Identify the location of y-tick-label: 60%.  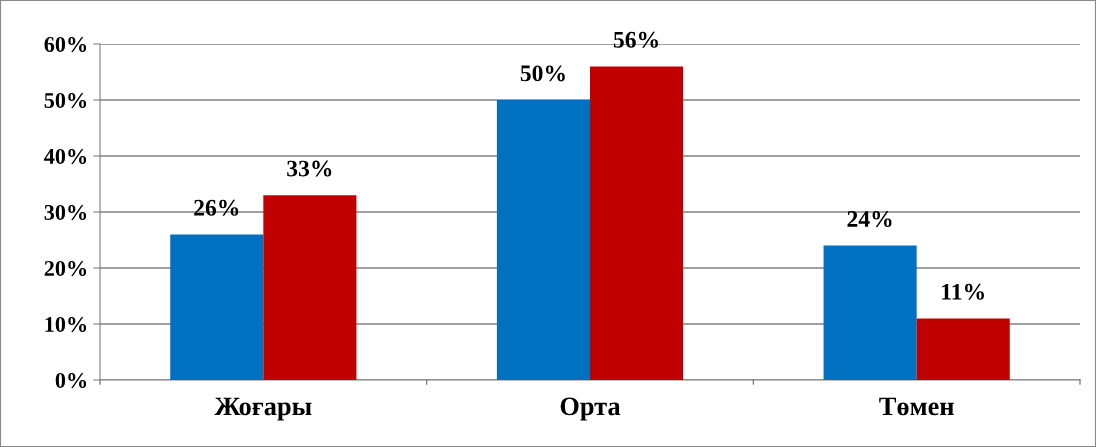
(65, 44).